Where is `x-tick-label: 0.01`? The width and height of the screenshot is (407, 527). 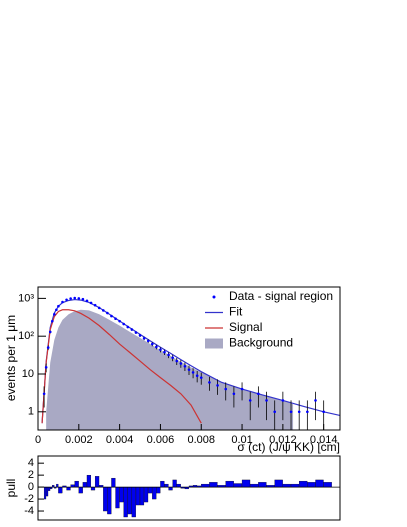 x-tick-label: 0.01 is located at coordinates (241, 440).